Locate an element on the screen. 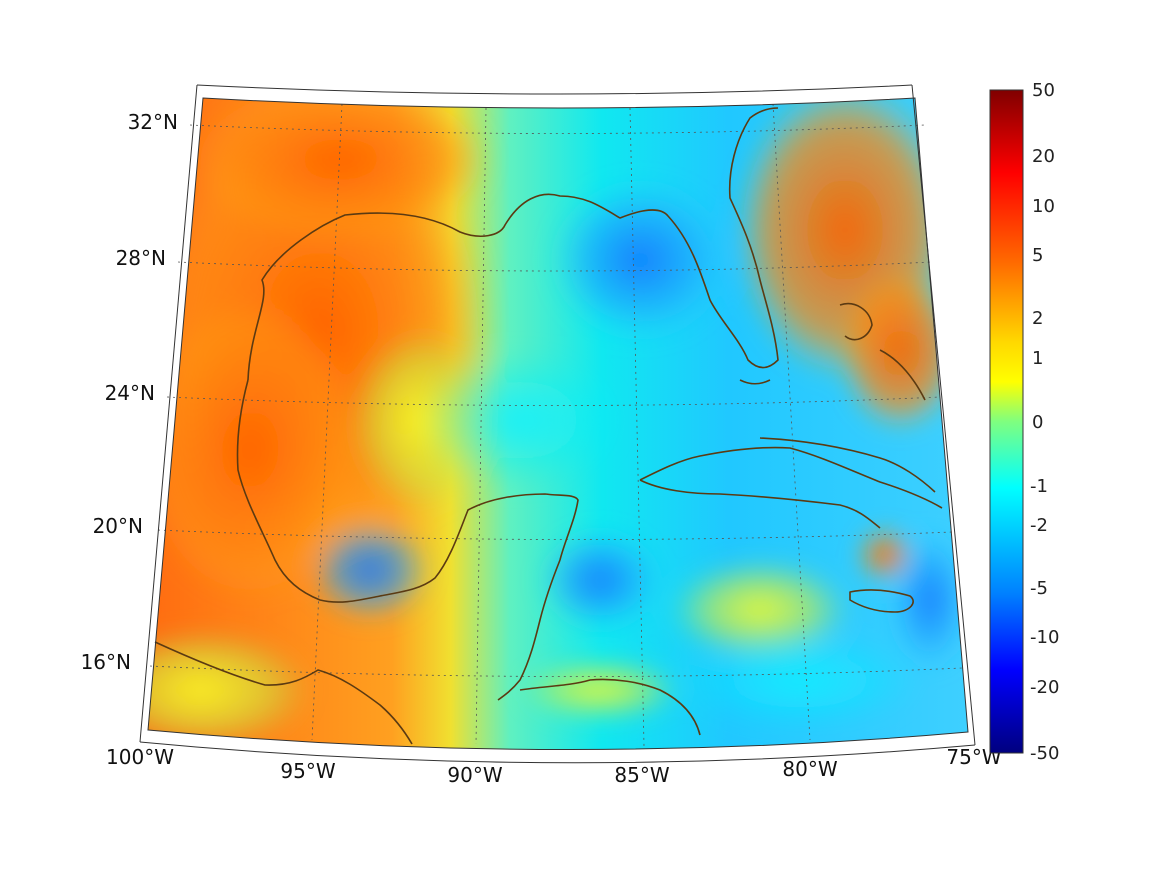 This screenshot has width=1167, height=875. lon-label-80w: 80°W is located at coordinates (809, 769).